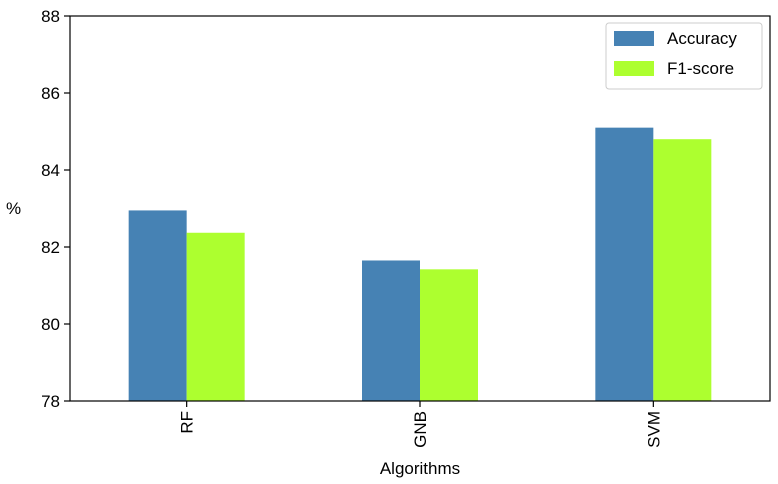 The width and height of the screenshot is (778, 484). What do you see at coordinates (50, 93) in the screenshot?
I see `y-tick-label: 86` at bounding box center [50, 93].